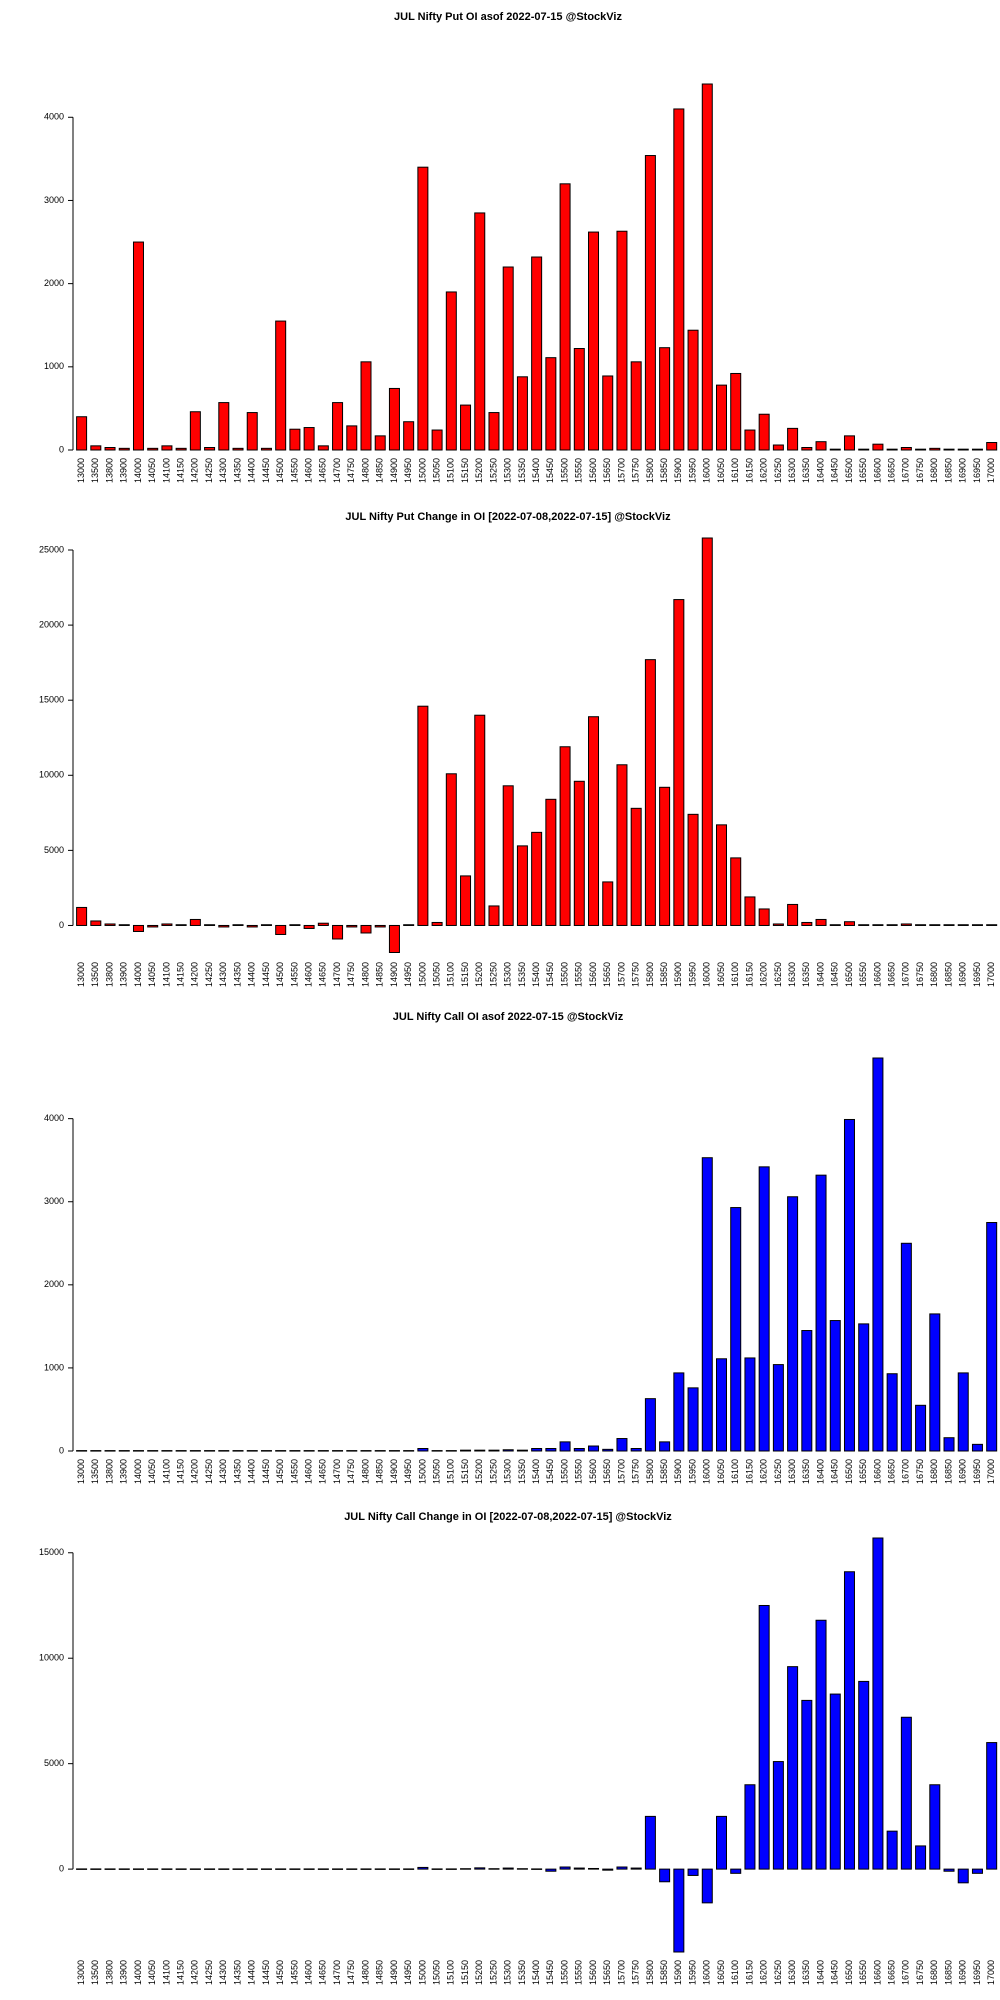  What do you see at coordinates (436, 974) in the screenshot?
I see `x-tick-label: 15050` at bounding box center [436, 974].